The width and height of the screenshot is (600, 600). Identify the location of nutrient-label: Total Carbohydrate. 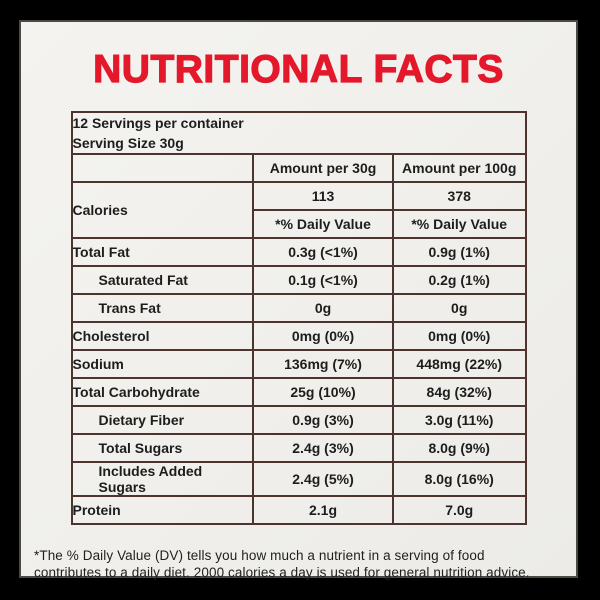
(162, 392).